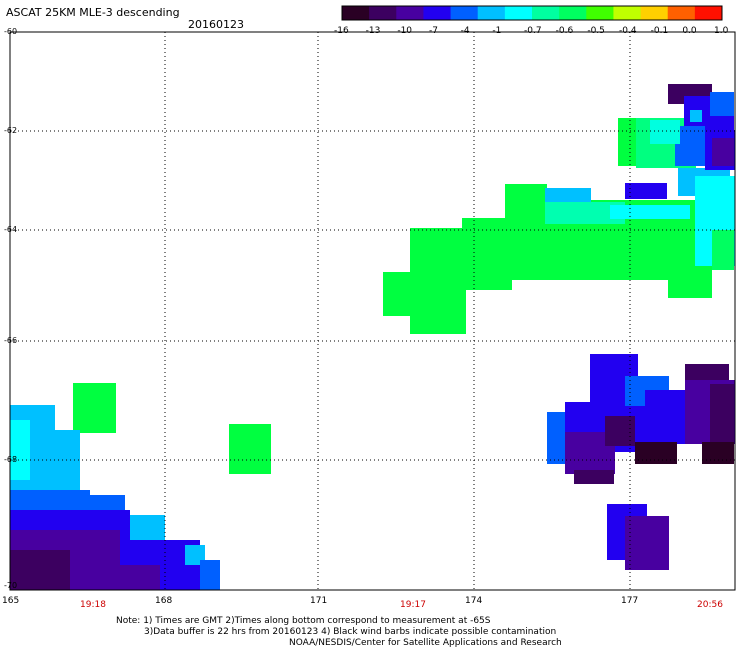  I want to click on time-label-1918: 19:18, so click(93, 605).